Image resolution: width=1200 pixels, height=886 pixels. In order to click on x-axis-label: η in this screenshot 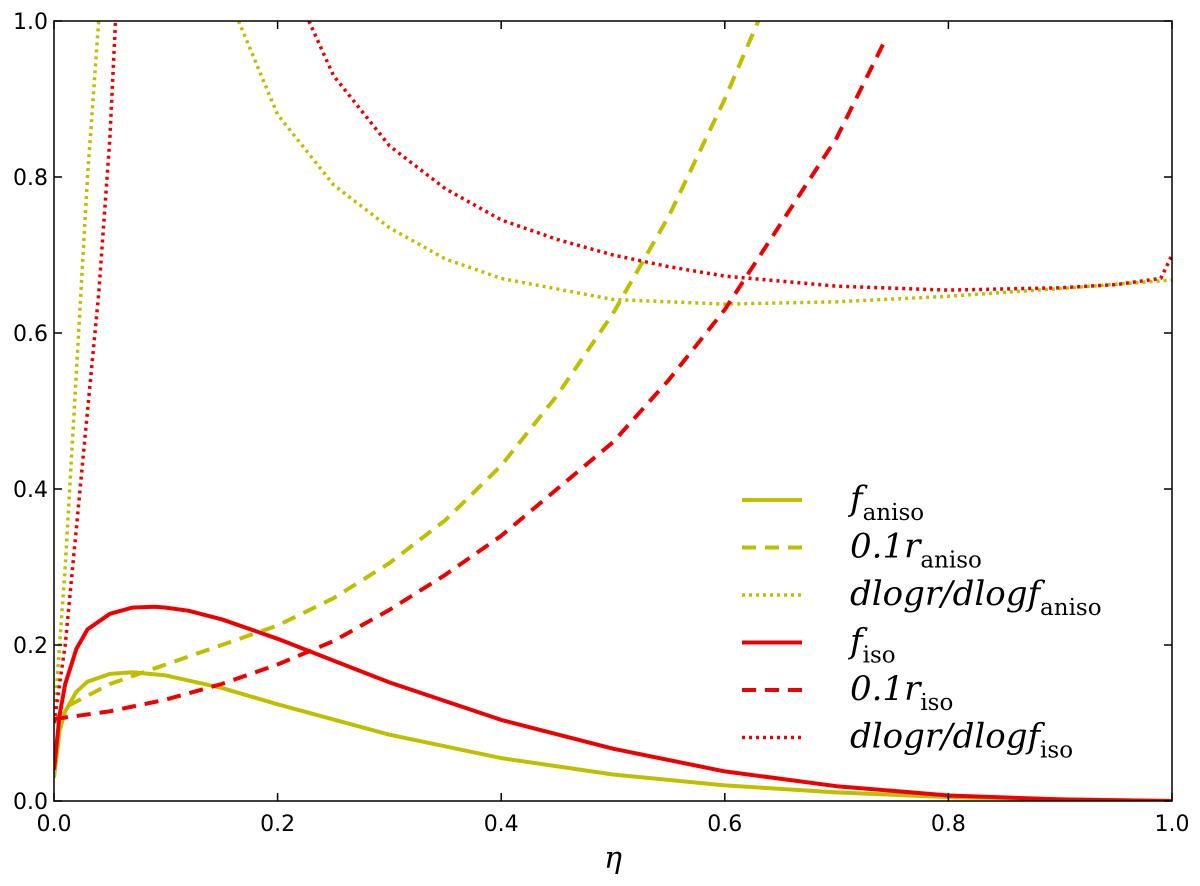, I will do `click(613, 858)`.